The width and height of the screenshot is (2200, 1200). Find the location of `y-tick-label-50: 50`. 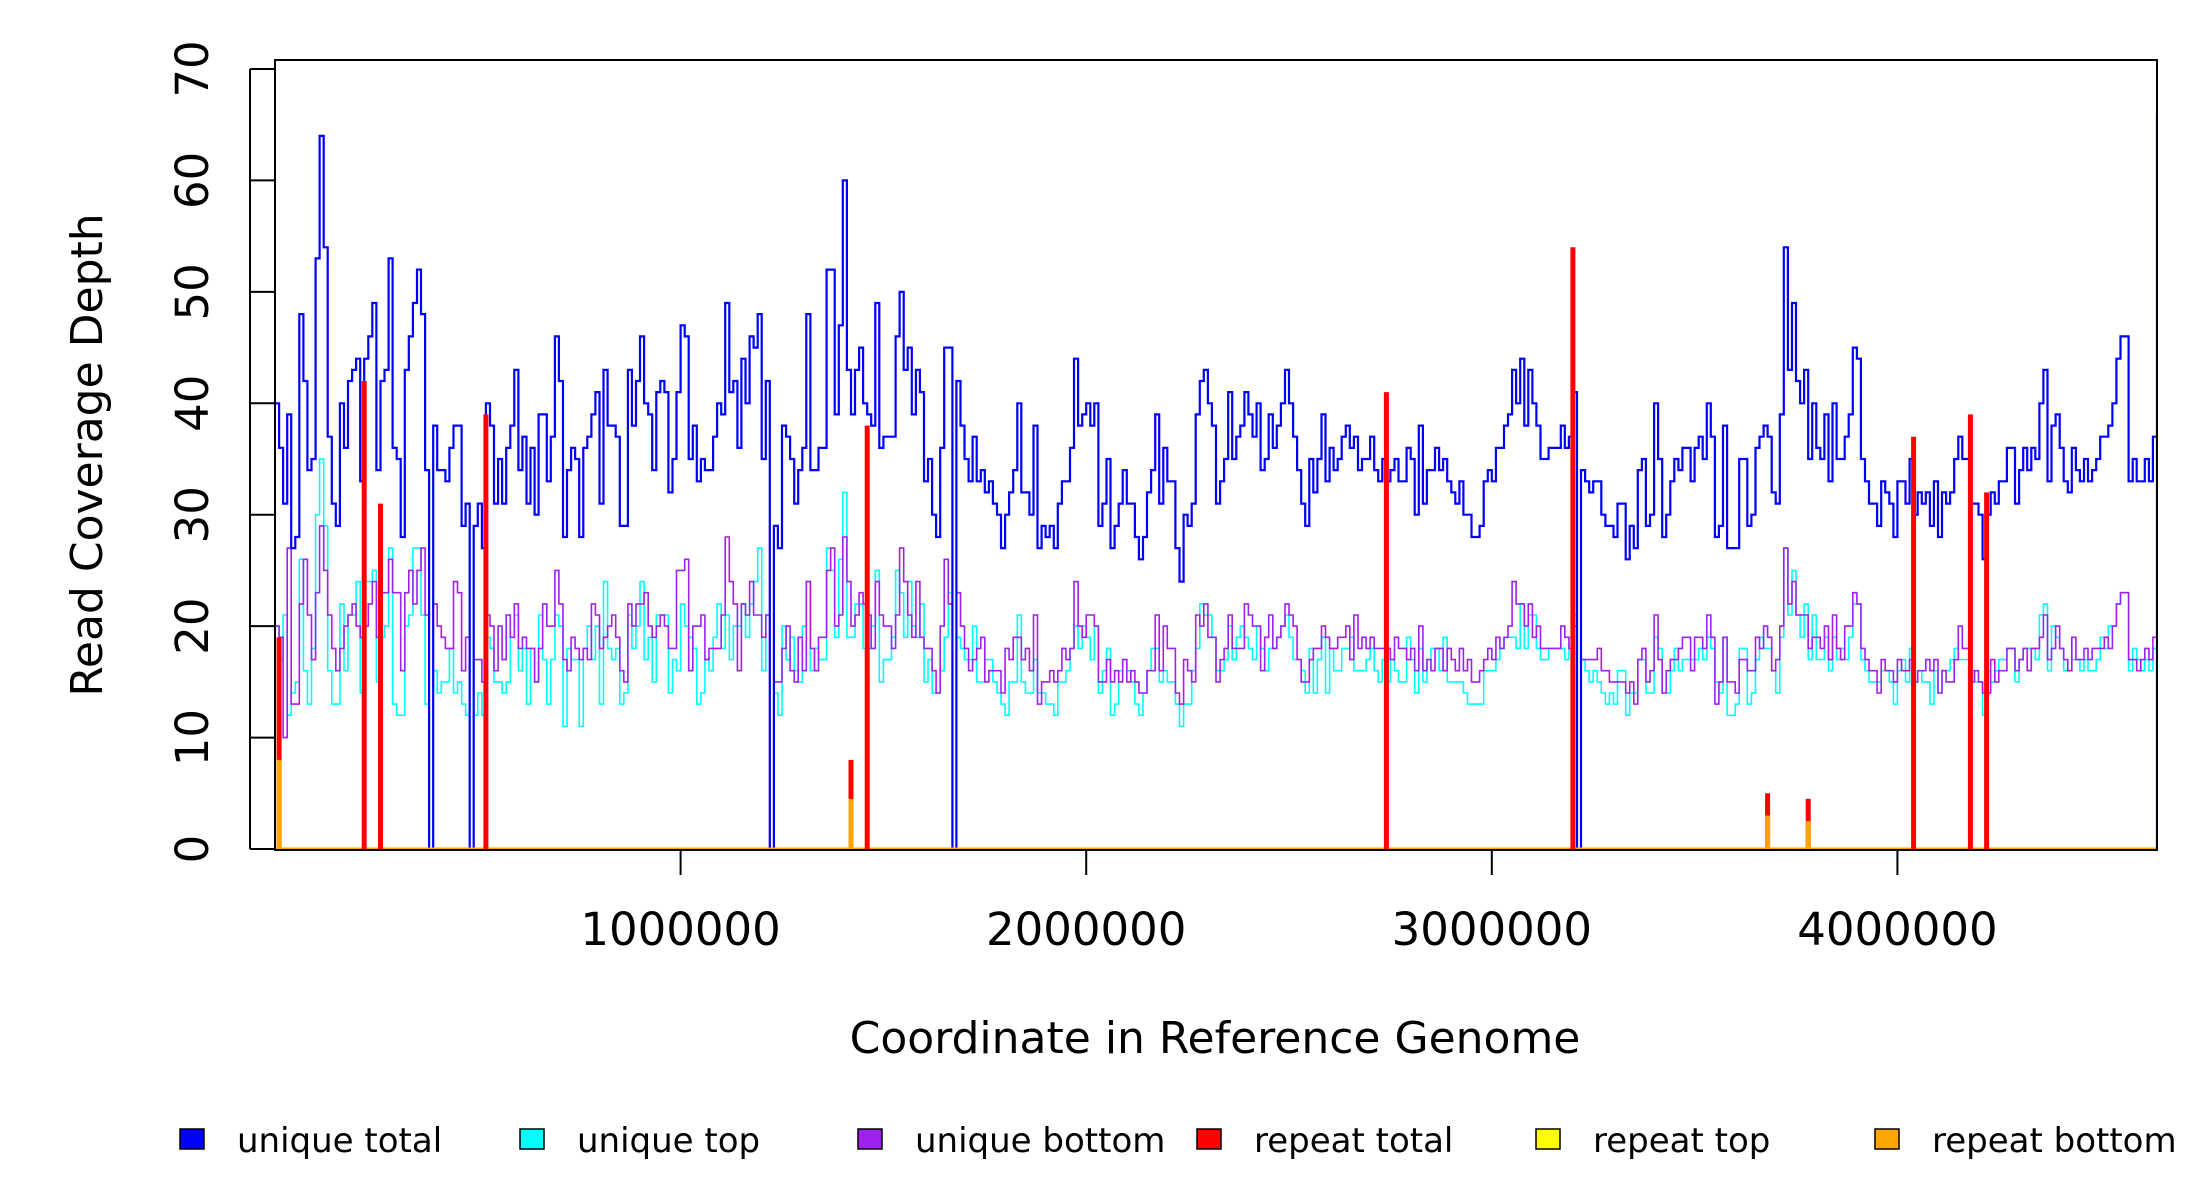

y-tick-label-50: 50 is located at coordinates (192, 291).